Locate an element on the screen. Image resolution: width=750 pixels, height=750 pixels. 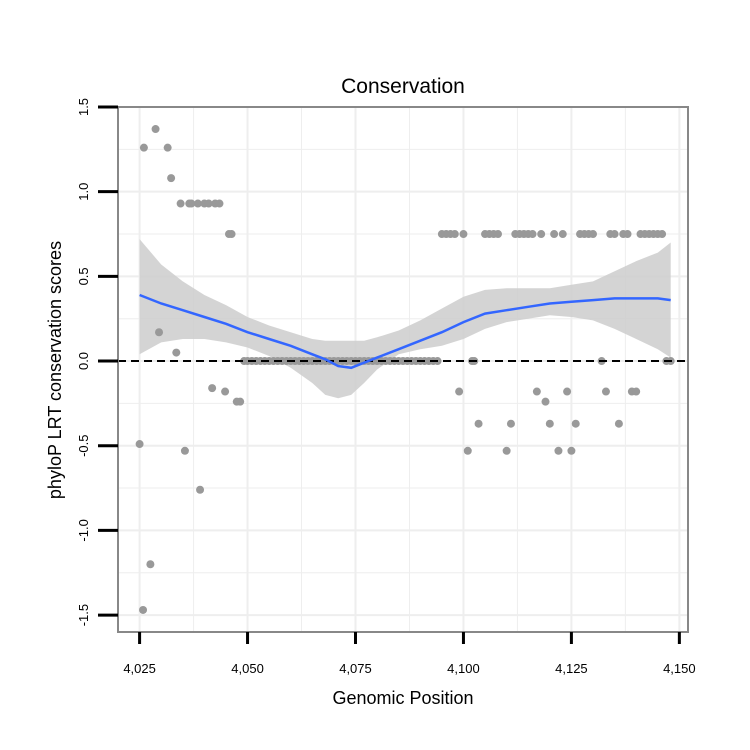
x-tick-label: 4,075 is located at coordinates (355, 668).